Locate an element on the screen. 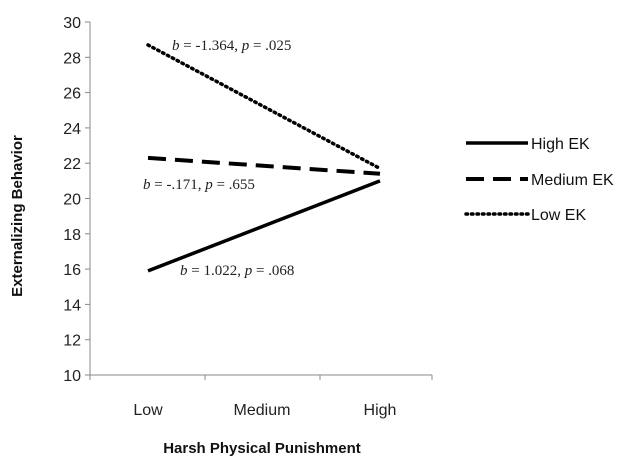 This screenshot has width=633, height=462. chart-legend: High EK Medium EK Low EK is located at coordinates (539, 180).